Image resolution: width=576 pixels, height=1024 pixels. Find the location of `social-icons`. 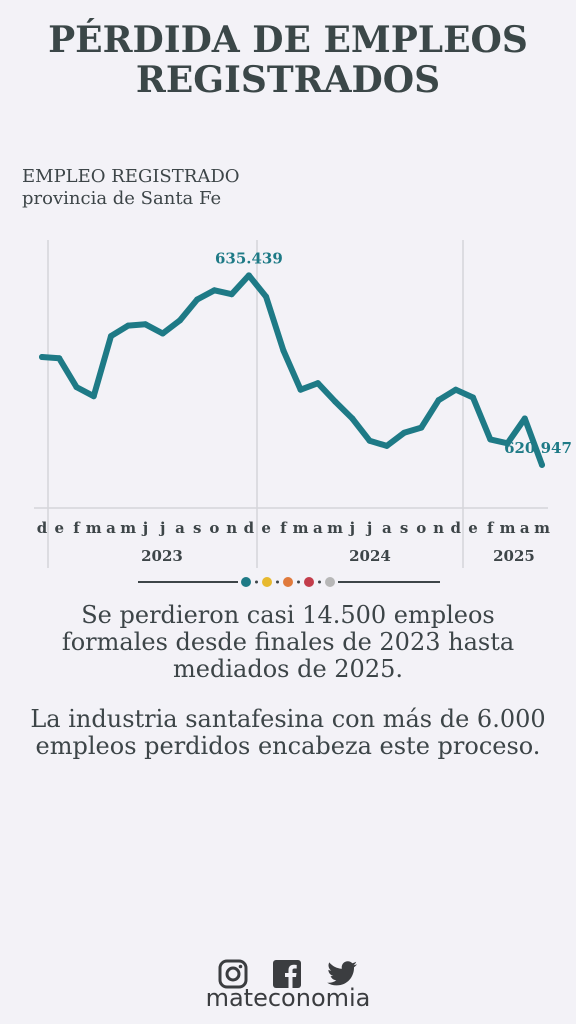

social-icons is located at coordinates (288, 974).